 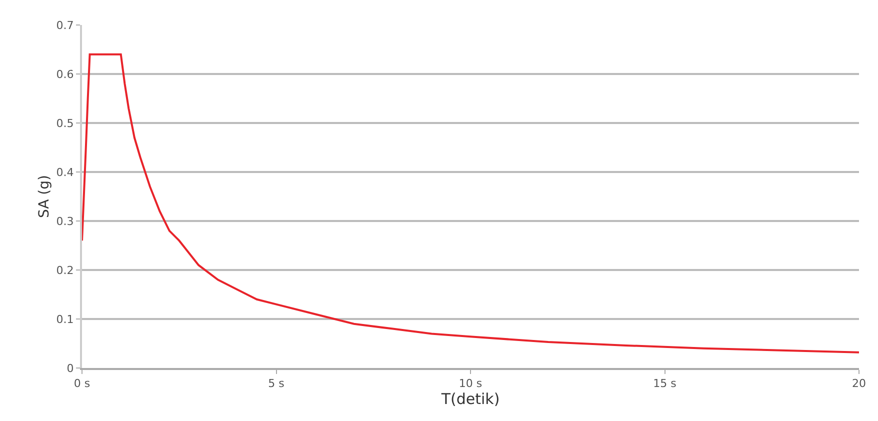 What do you see at coordinates (65, 319) in the screenshot?
I see `y-tick-label: 0.1` at bounding box center [65, 319].